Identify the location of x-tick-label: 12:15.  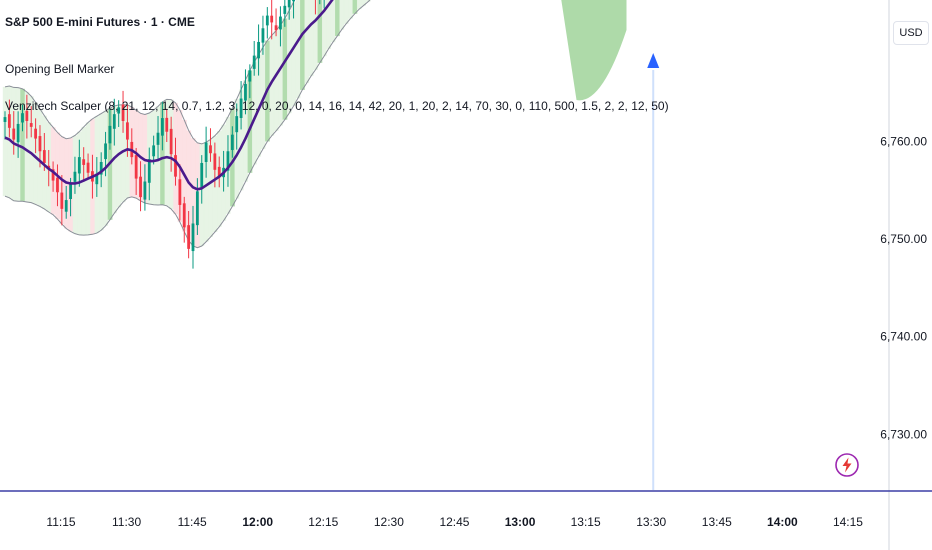
(323, 522).